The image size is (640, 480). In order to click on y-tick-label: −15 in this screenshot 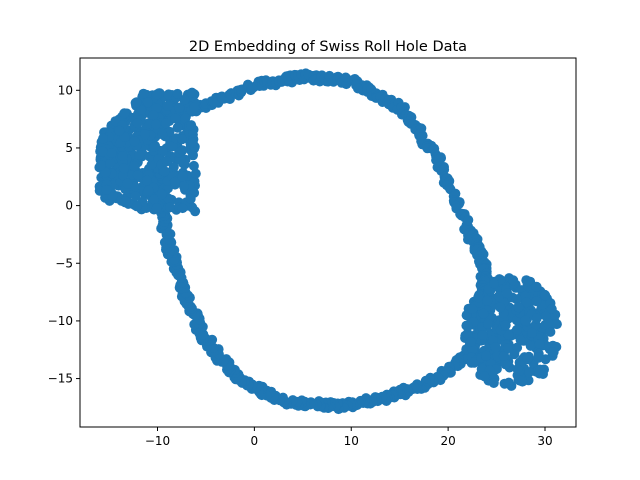, I will do `click(60, 379)`.